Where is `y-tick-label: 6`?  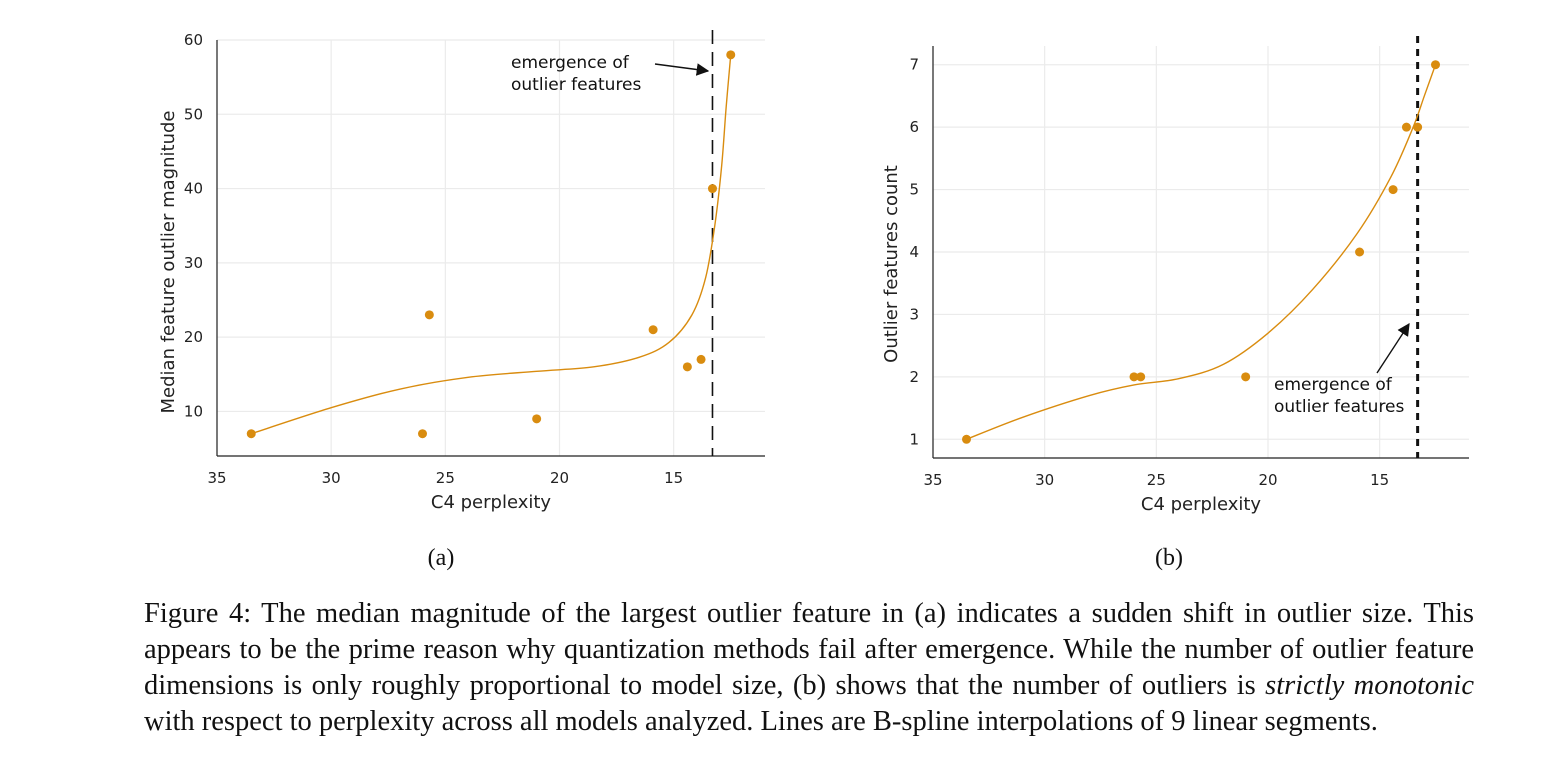 y-tick-label: 6 is located at coordinates (914, 127).